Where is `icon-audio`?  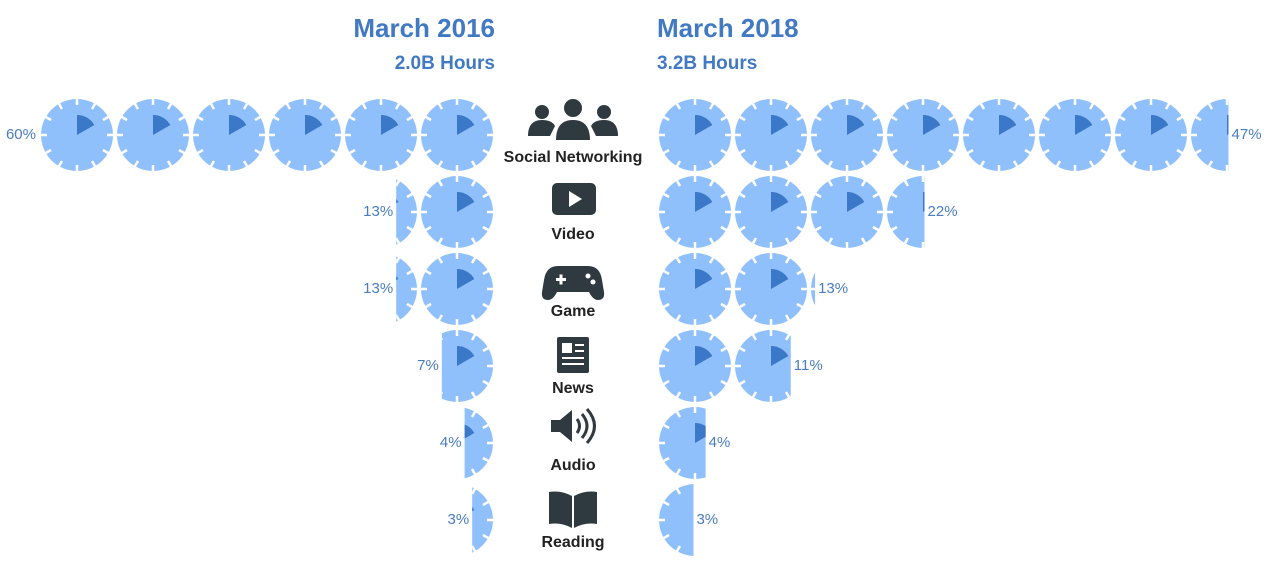
icon-audio is located at coordinates (573, 426).